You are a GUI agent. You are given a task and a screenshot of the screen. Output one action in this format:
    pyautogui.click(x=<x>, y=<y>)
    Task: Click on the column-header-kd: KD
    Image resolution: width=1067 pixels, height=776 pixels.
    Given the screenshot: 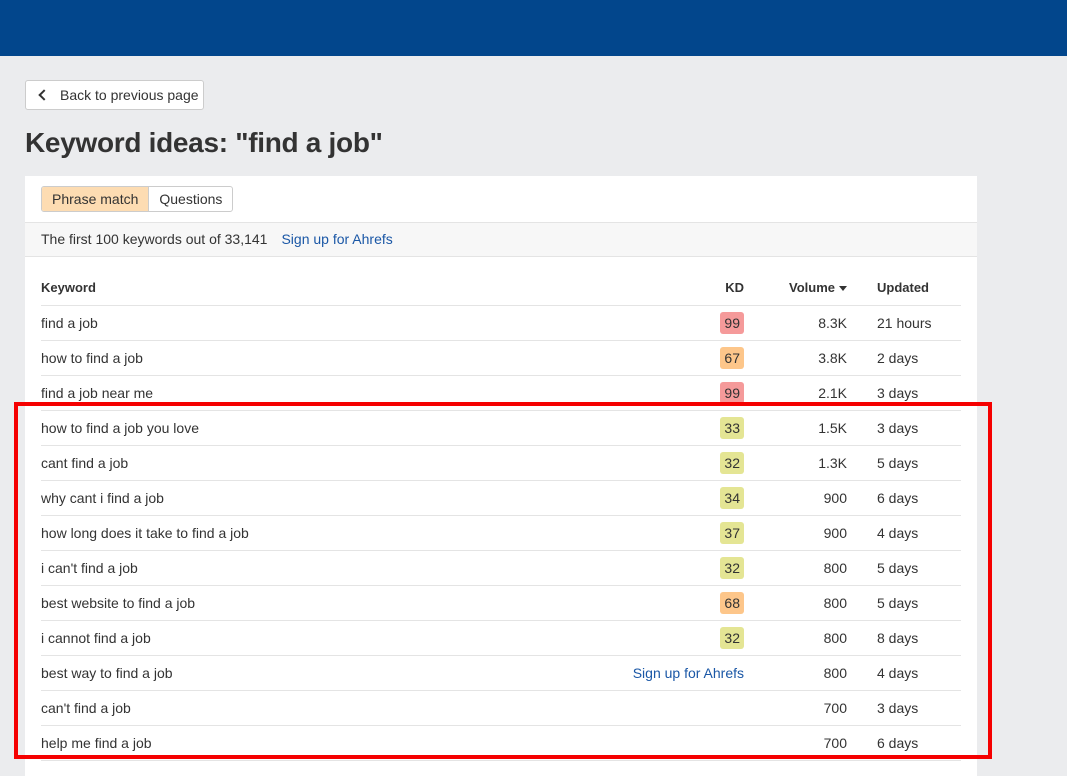 What is the action you would take?
    pyautogui.click(x=674, y=288)
    